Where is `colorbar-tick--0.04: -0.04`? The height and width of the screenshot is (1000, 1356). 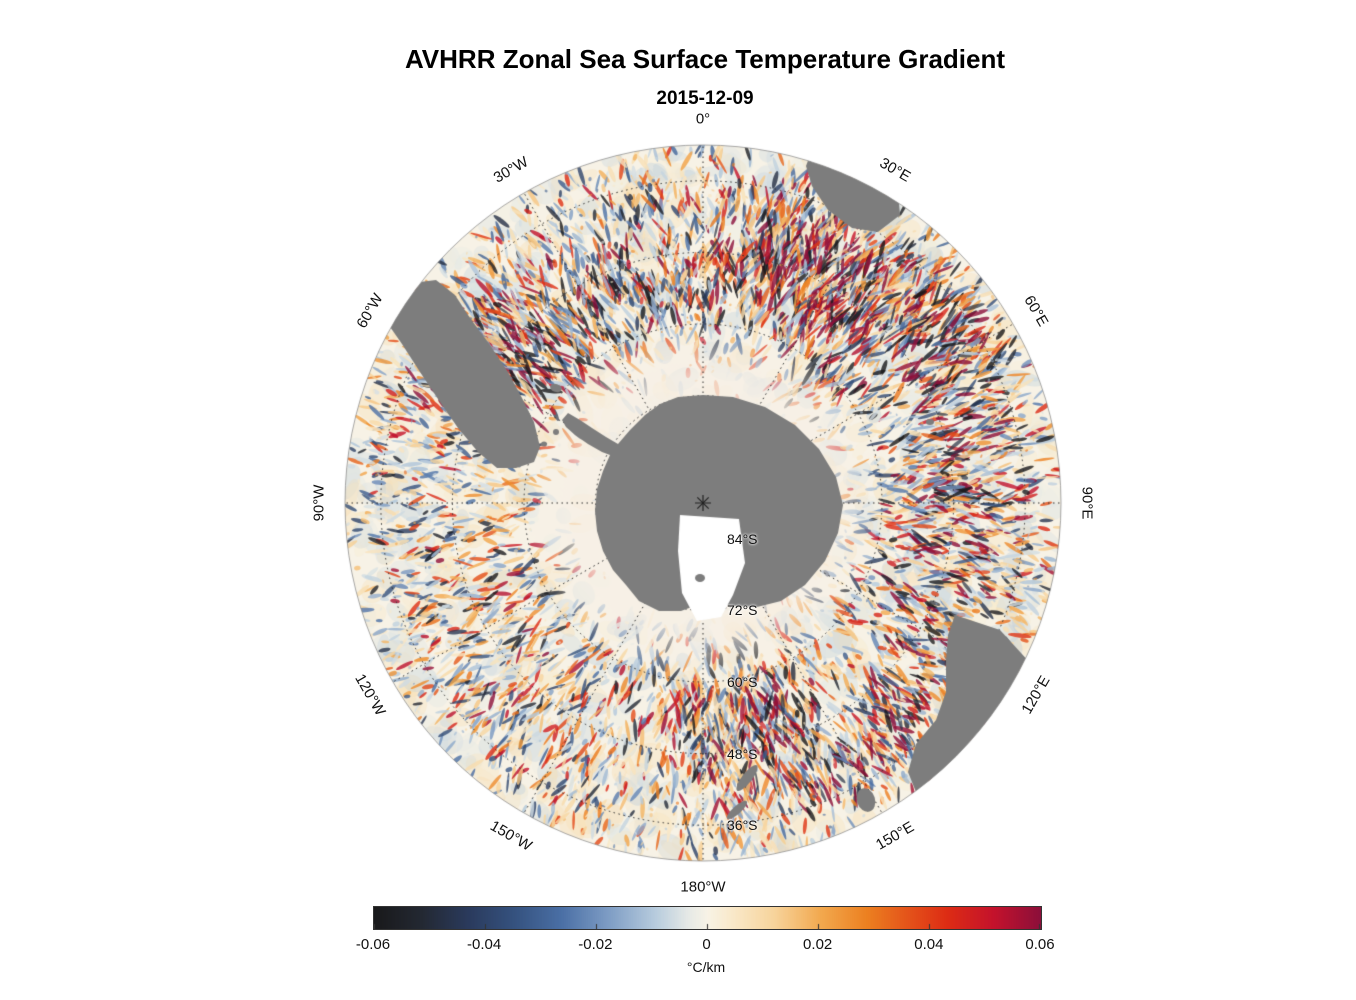
colorbar-tick--0.04: -0.04 is located at coordinates (484, 944).